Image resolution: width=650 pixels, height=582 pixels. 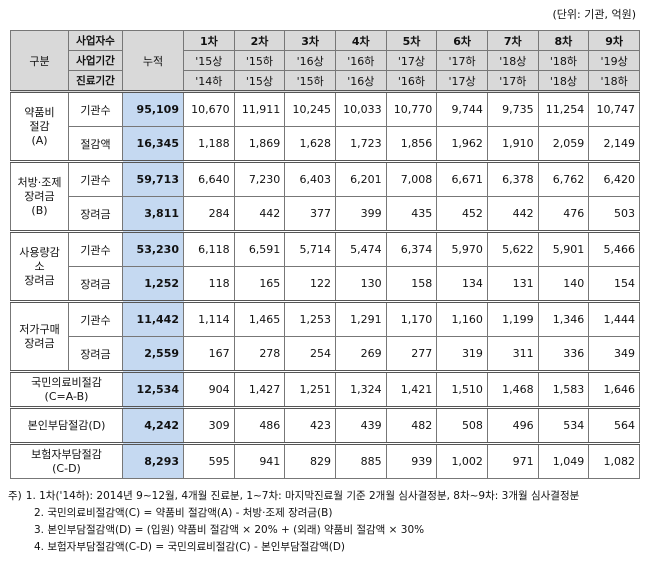 I want to click on header-round: 6차, so click(x=462, y=40).